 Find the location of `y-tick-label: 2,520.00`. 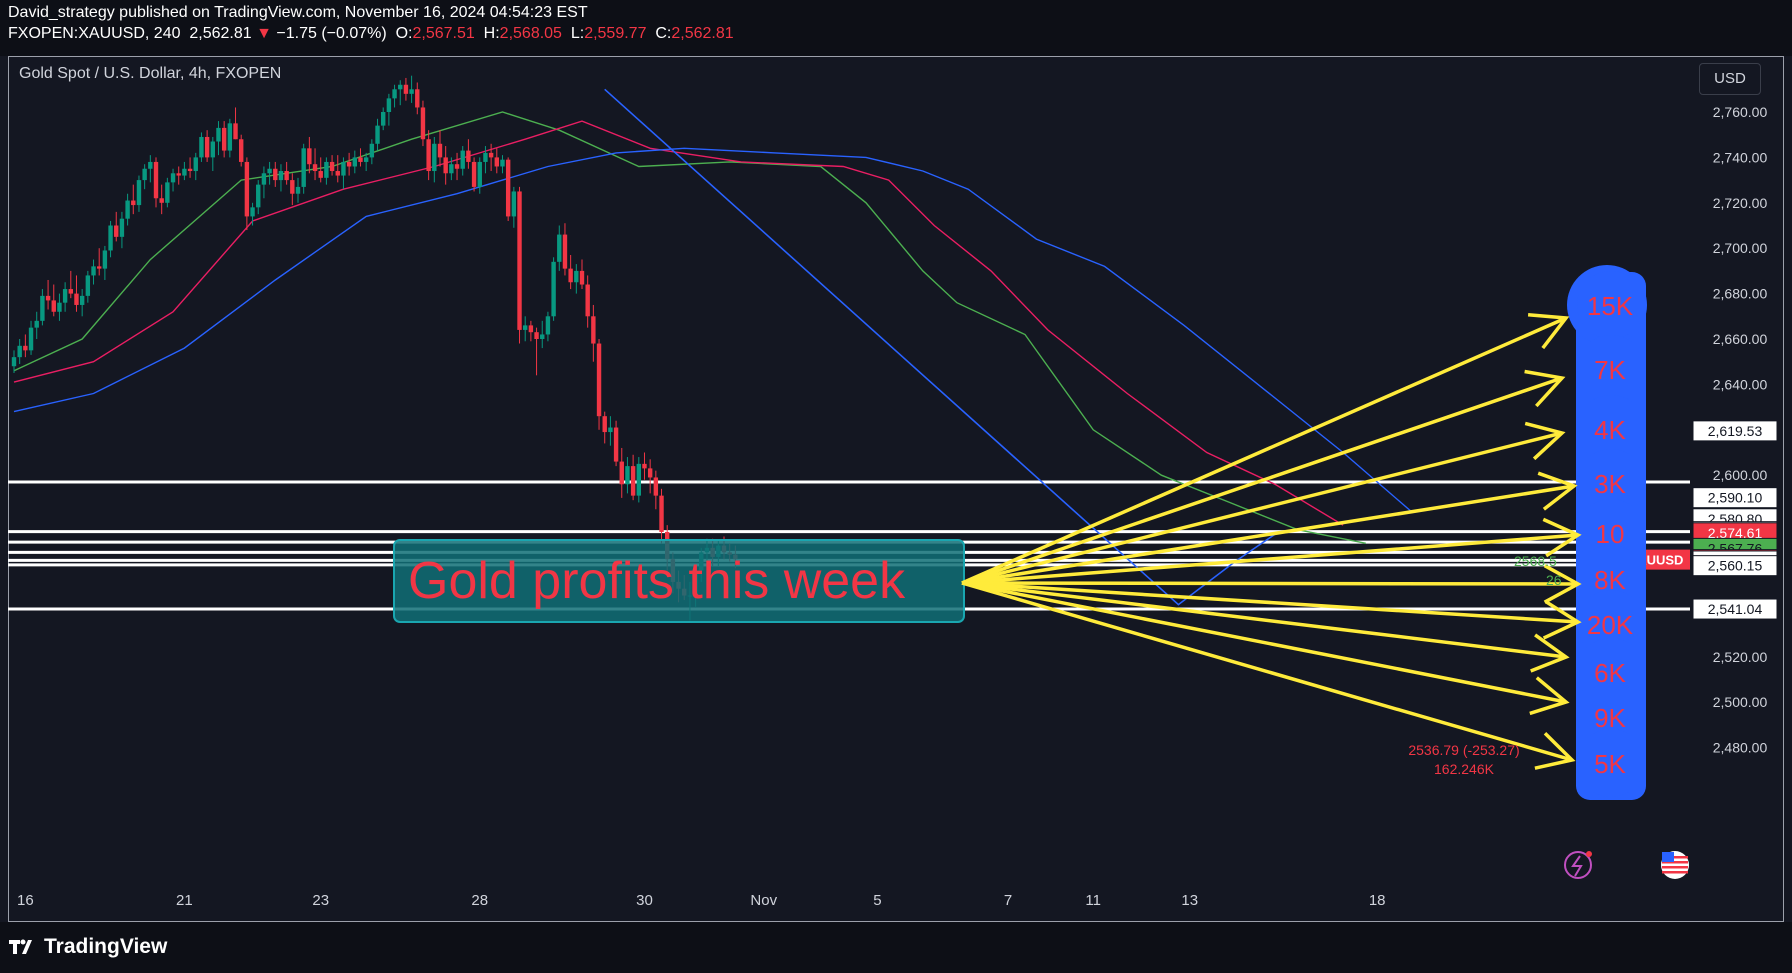

y-tick-label: 2,520.00 is located at coordinates (1740, 657).